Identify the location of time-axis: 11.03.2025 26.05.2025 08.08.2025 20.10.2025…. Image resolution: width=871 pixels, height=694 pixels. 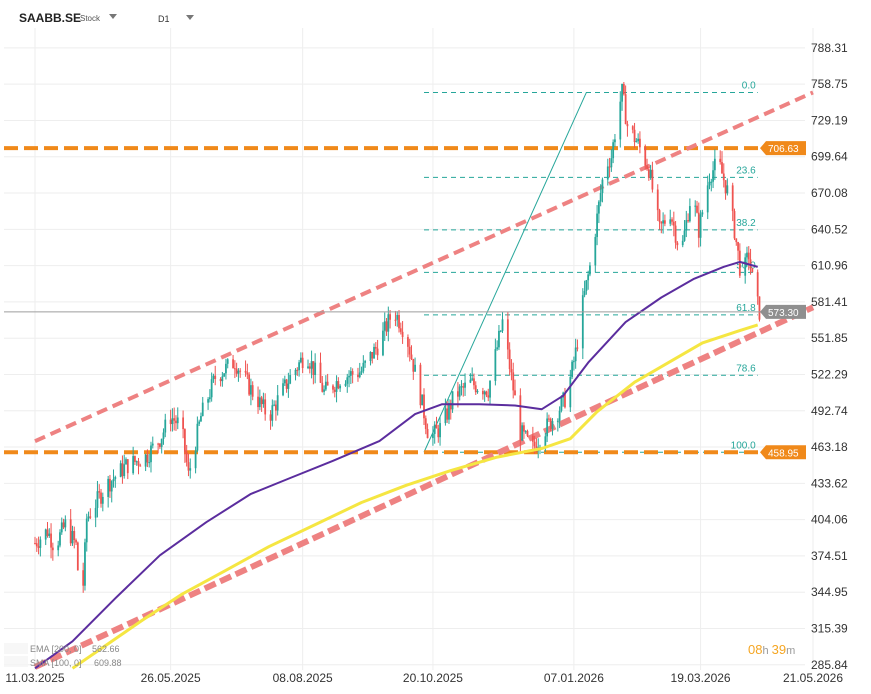
(424, 678).